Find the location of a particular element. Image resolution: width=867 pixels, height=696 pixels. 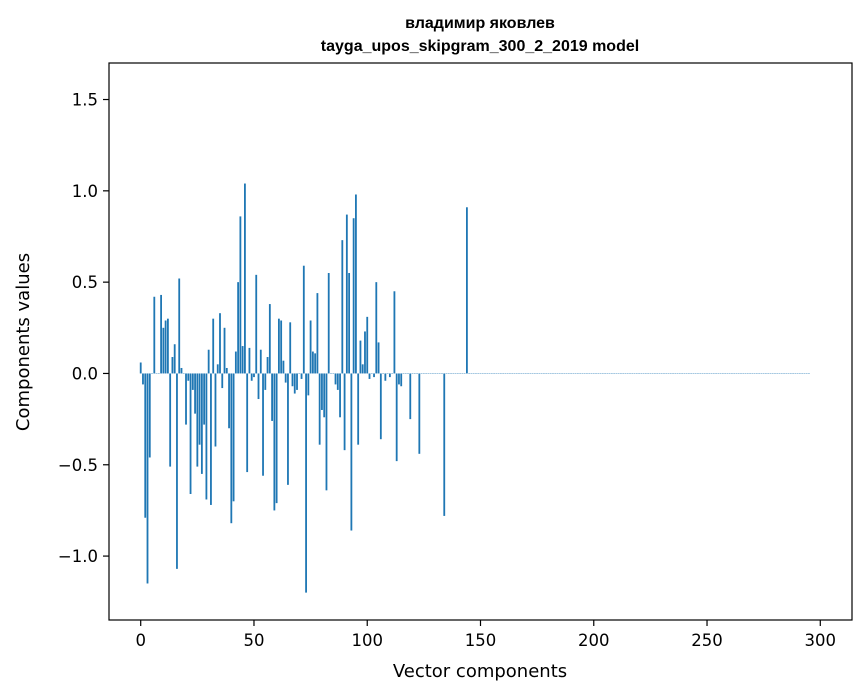

y-tick-label: 1.5 is located at coordinates (85, 100).